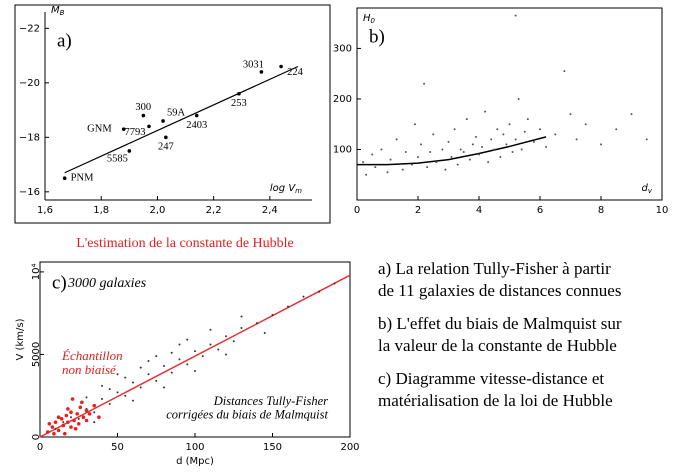  What do you see at coordinates (239, 103) in the screenshot?
I see `point-label: 253` at bounding box center [239, 103].